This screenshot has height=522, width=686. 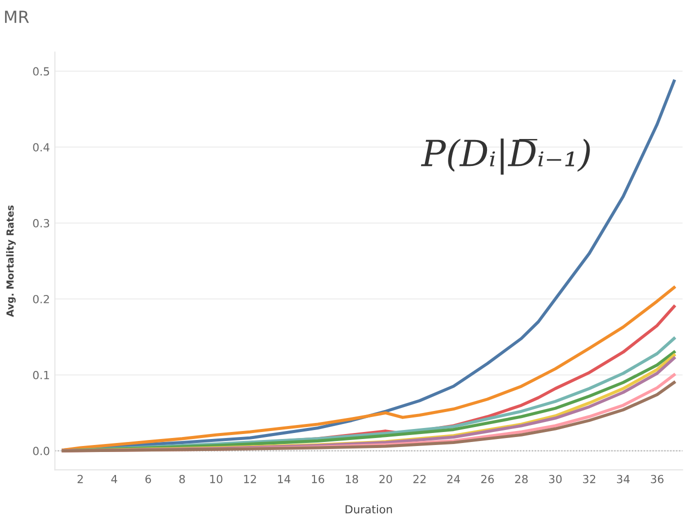 I want to click on x-tick-label: 14, so click(x=284, y=479).